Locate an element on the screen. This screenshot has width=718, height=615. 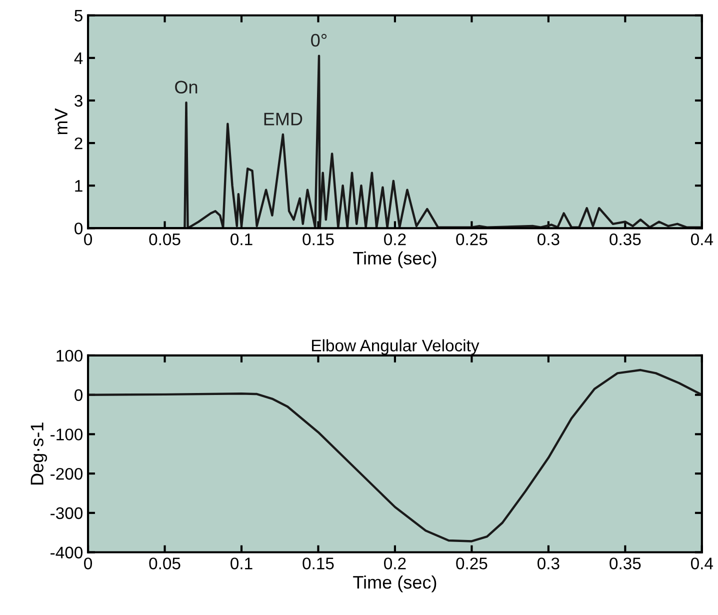
annotation: 0° is located at coordinates (319, 40).